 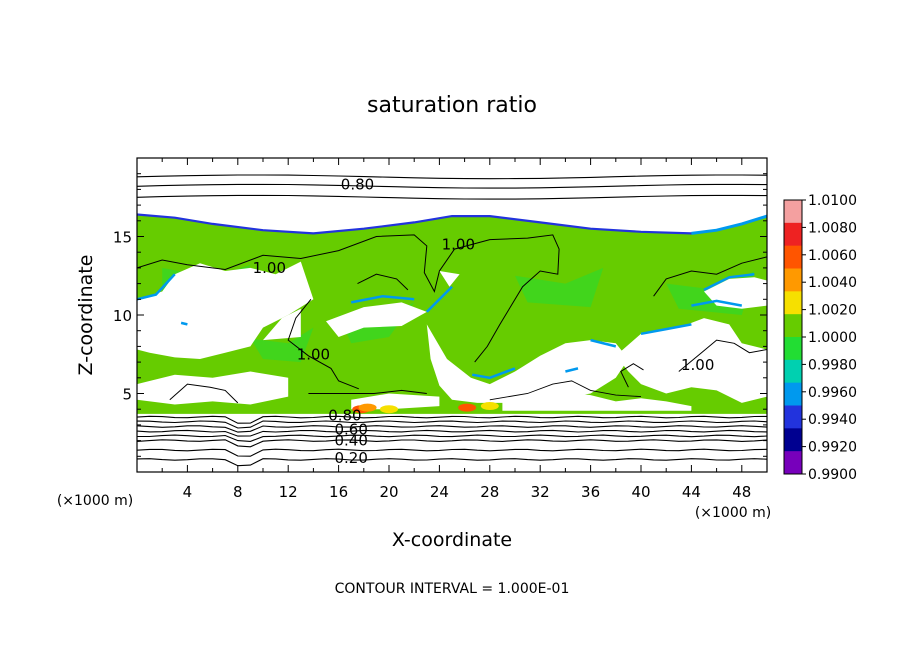 I want to click on x-tick-label: 44, so click(x=691, y=492).